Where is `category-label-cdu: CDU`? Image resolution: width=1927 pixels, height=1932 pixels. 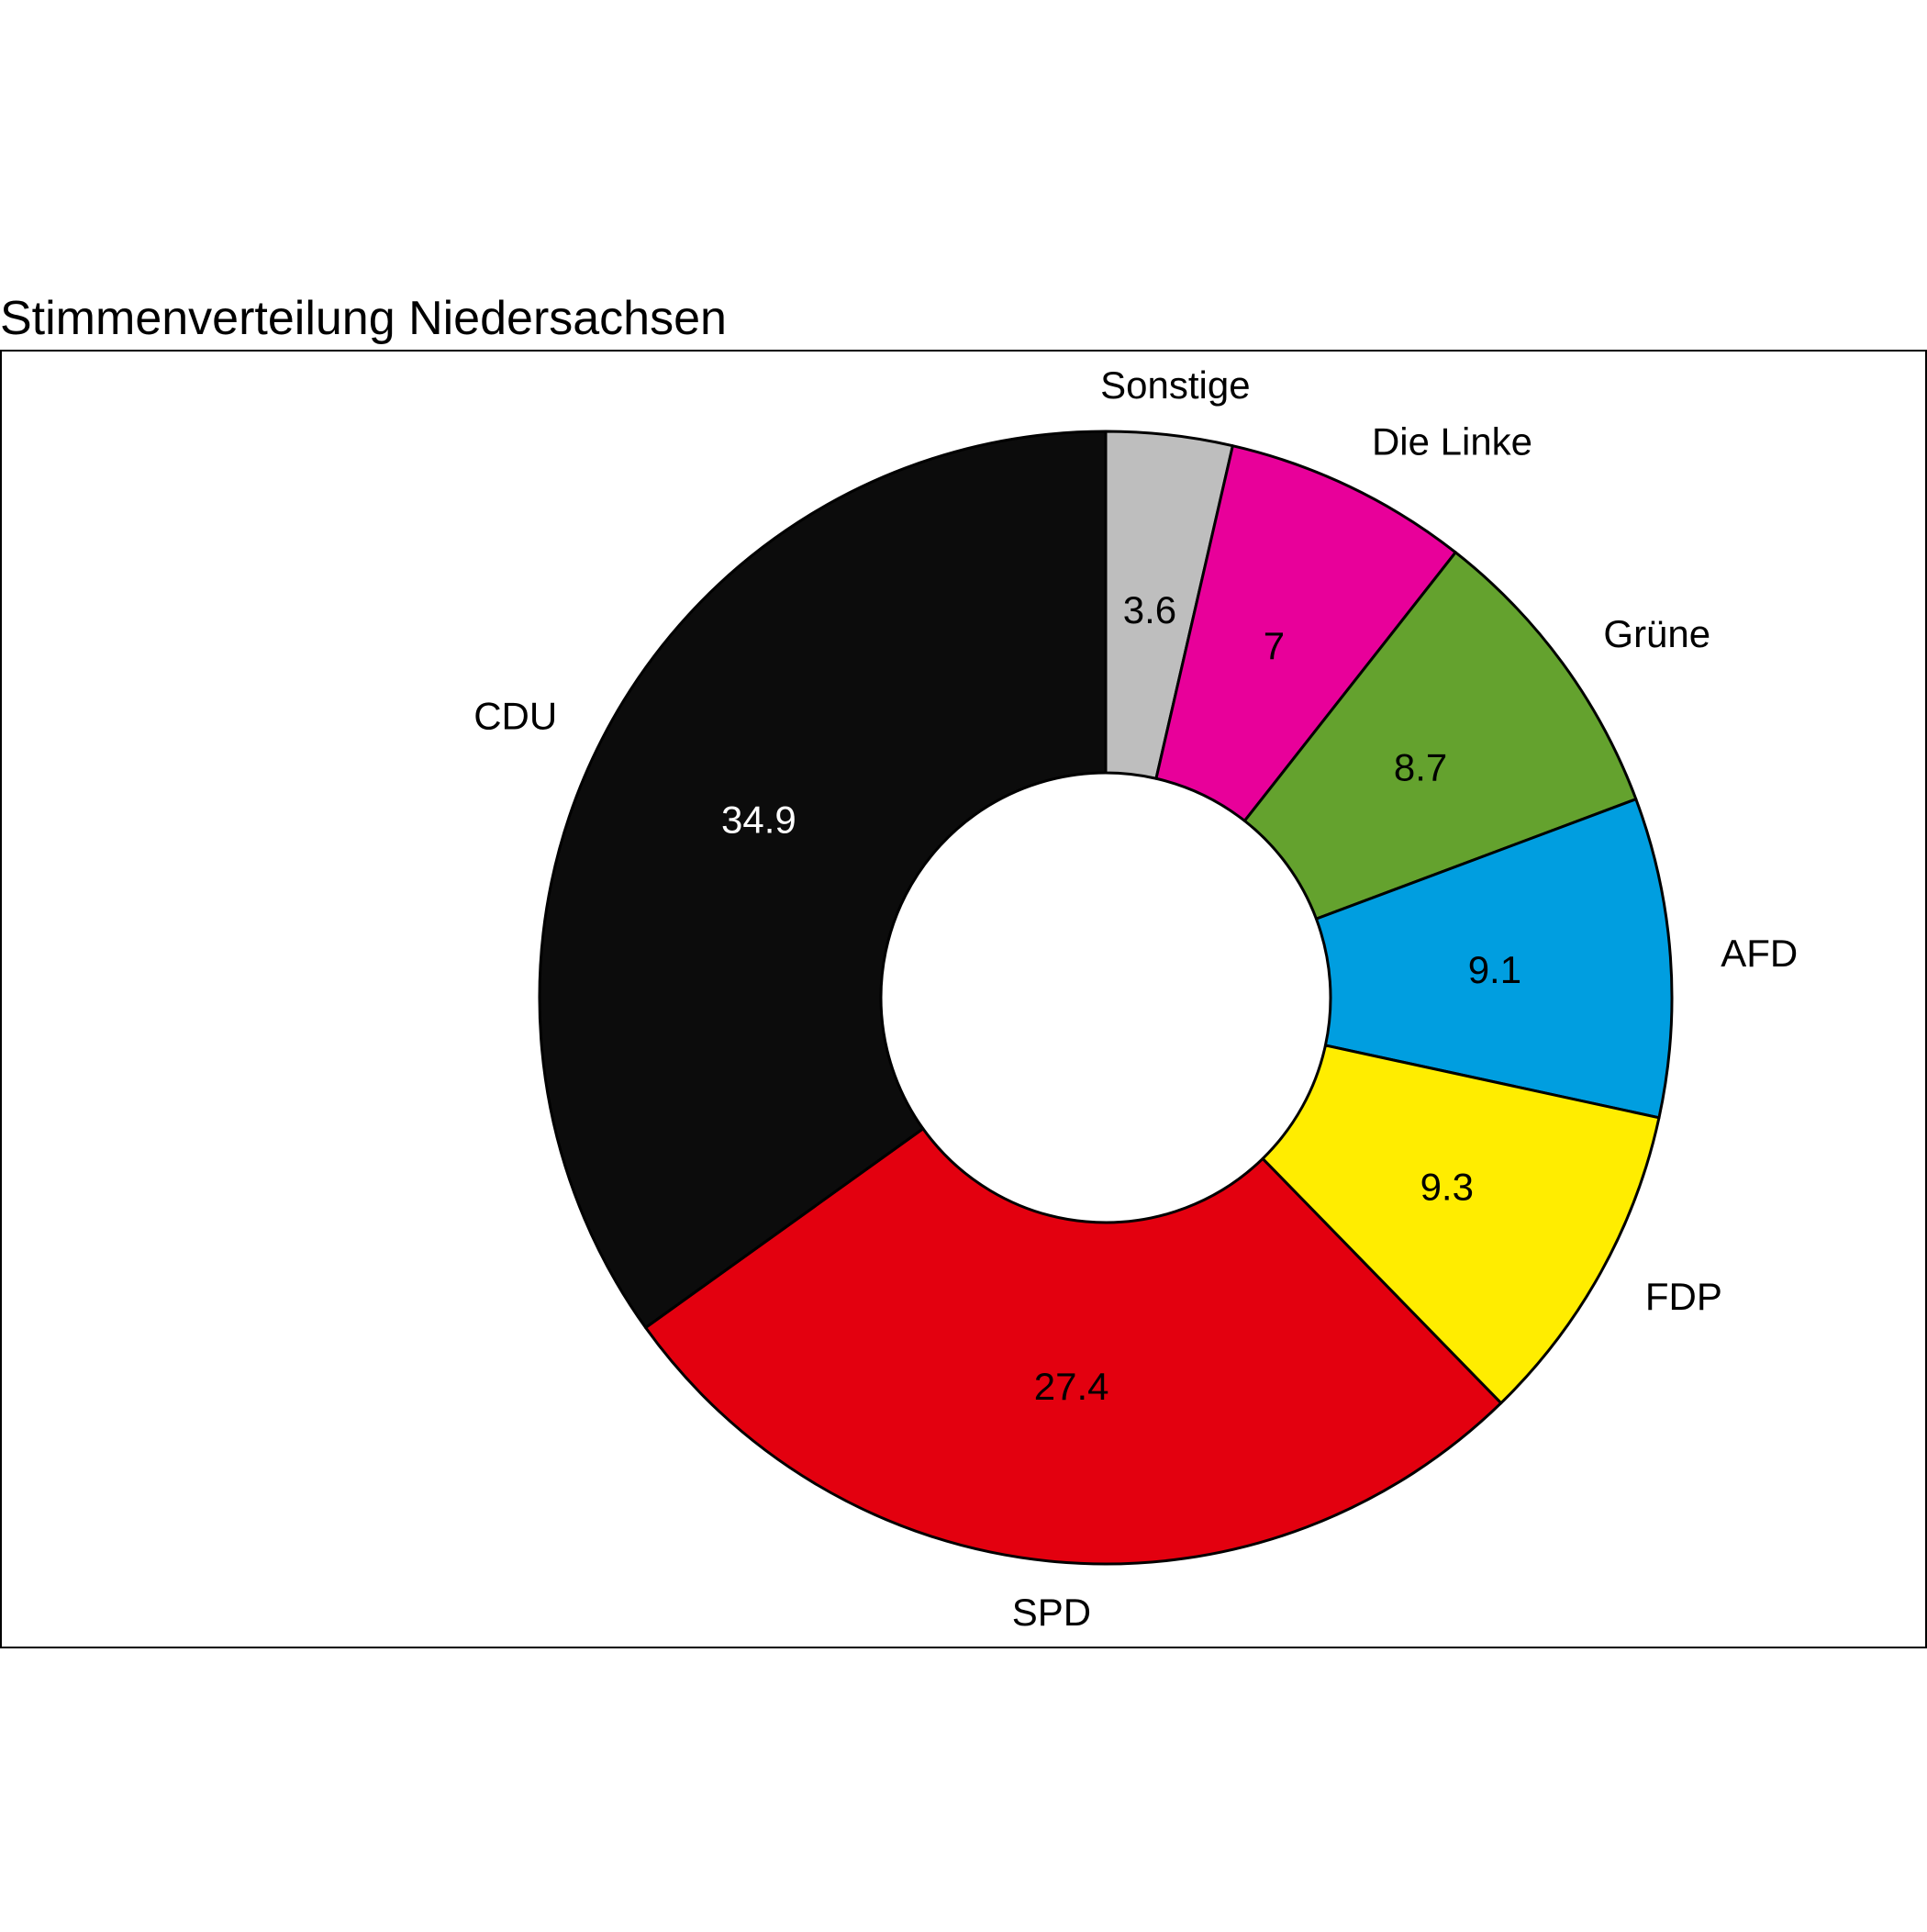 category-label-cdu: CDU is located at coordinates (515, 716).